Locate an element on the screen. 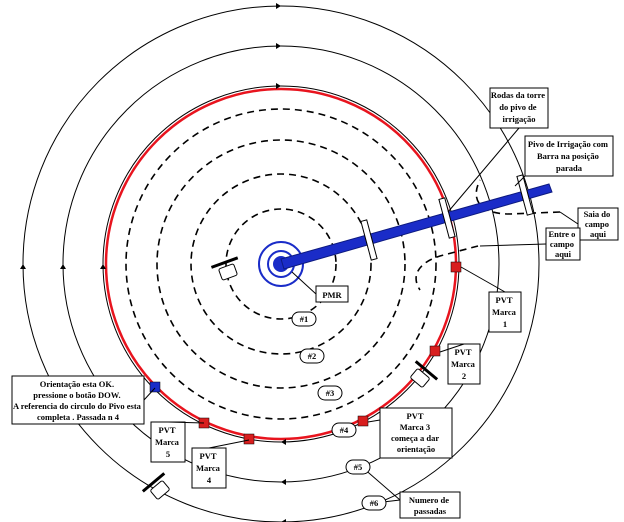 Image resolution: width=624 pixels, height=522 pixels. orientation-callout-box is located at coordinates (78, 400).